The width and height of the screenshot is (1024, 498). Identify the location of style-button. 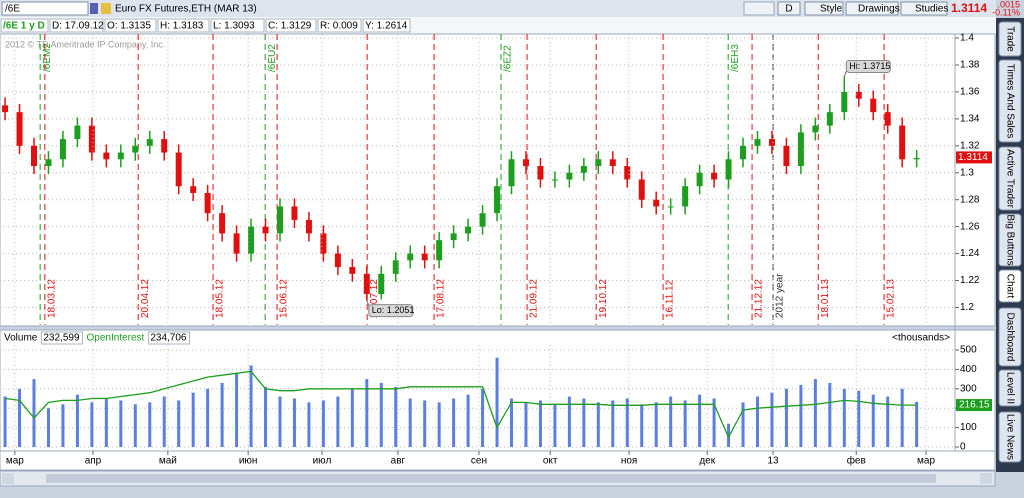
(824, 8).